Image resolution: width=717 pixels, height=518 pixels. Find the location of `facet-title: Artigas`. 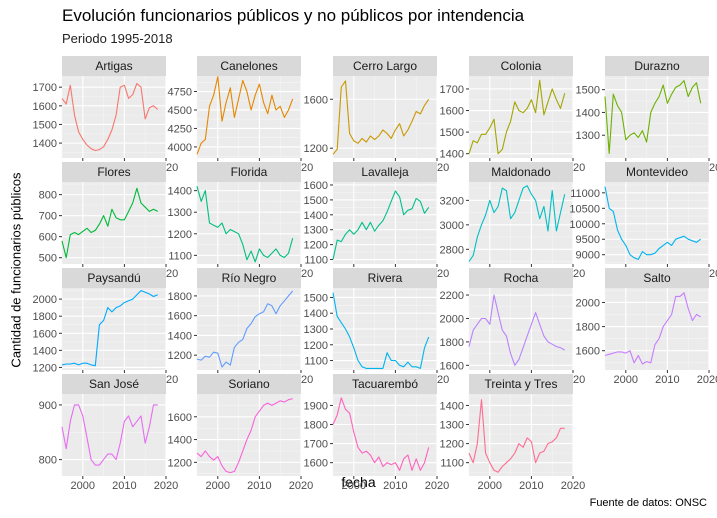

facet-title: Artigas is located at coordinates (113, 66).